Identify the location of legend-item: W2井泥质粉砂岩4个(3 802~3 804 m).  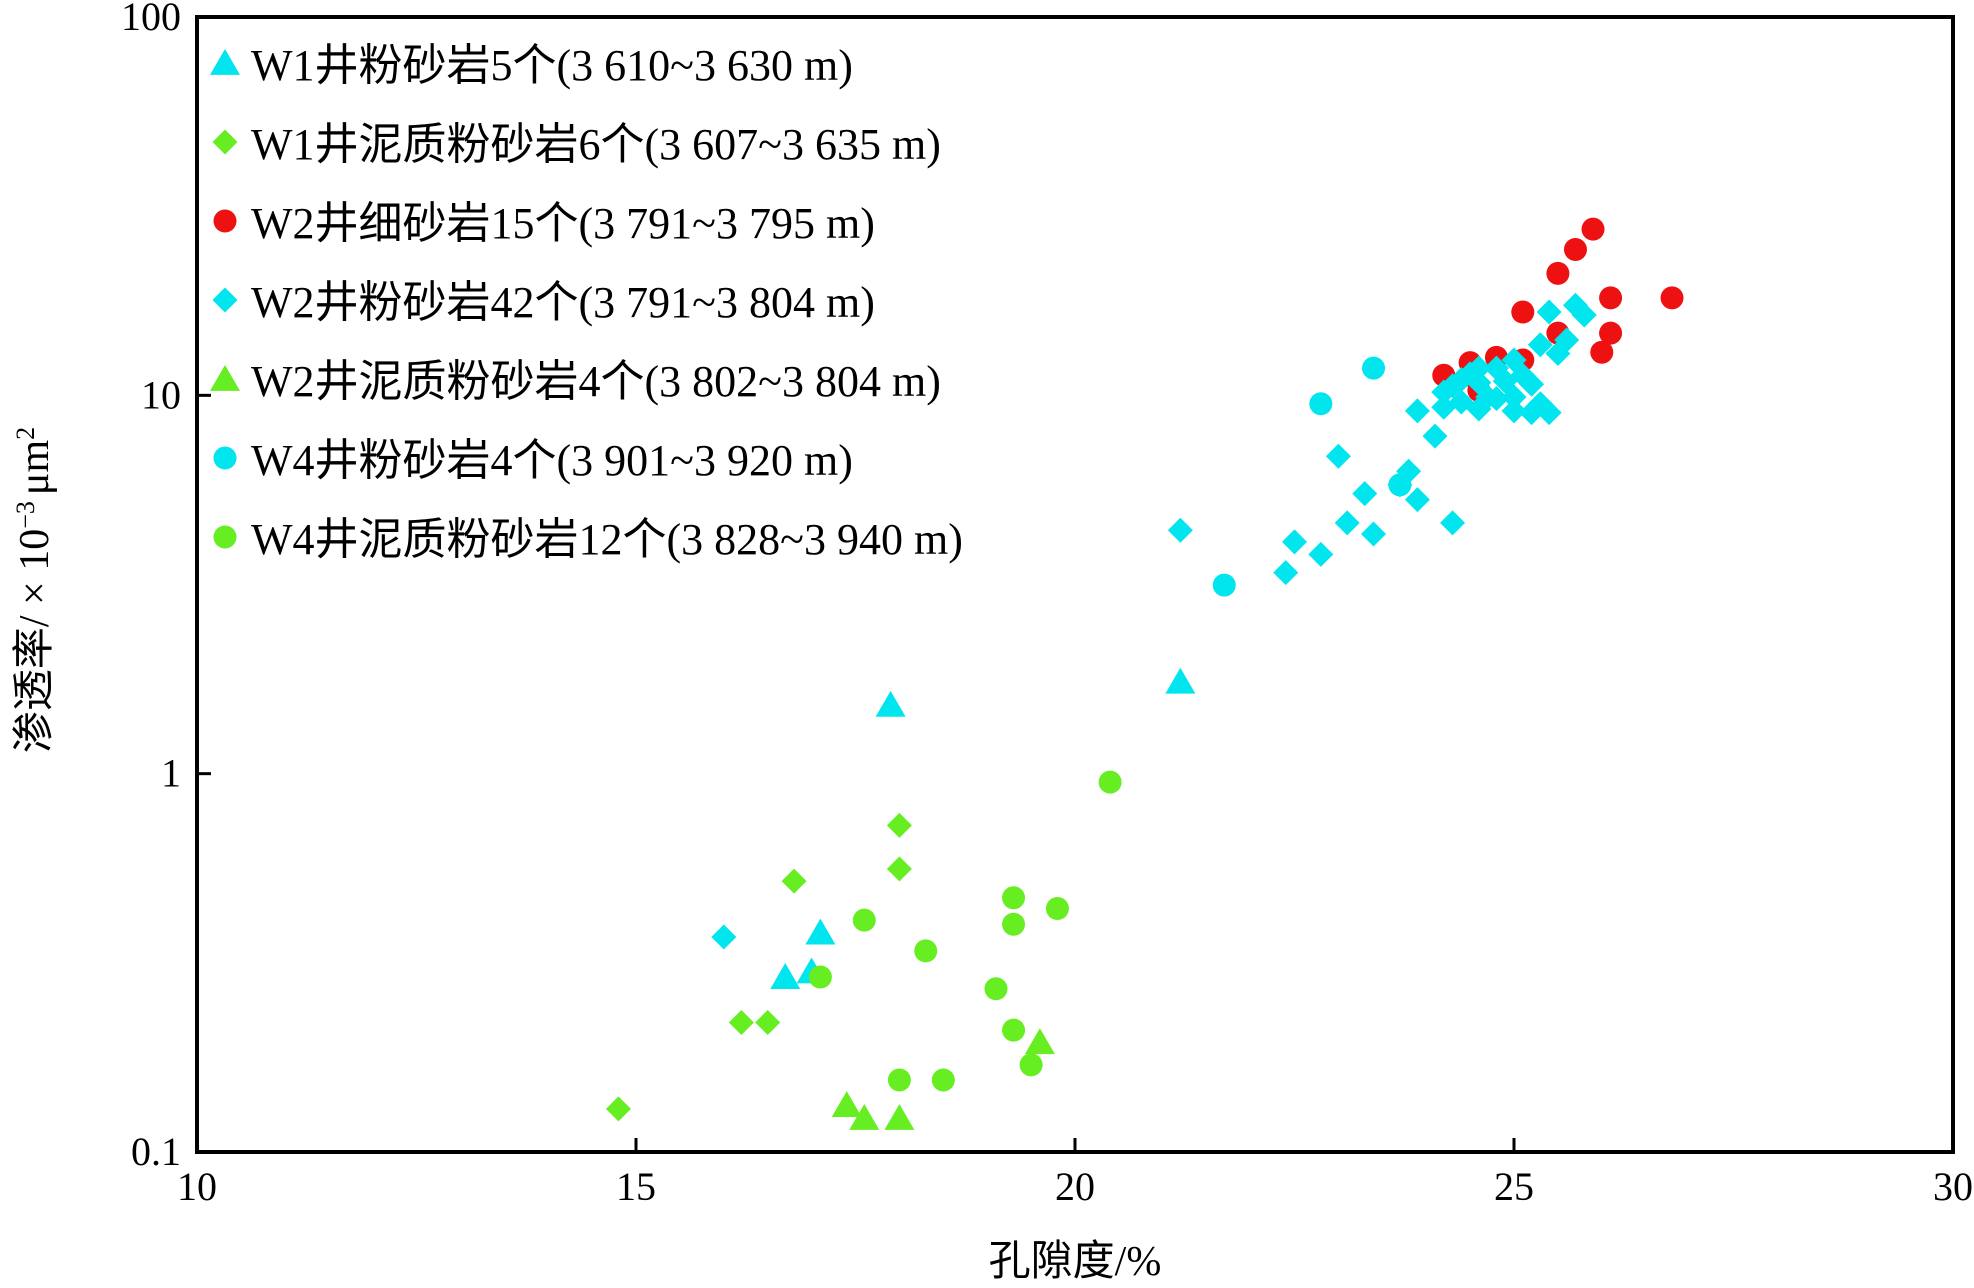
(575, 381).